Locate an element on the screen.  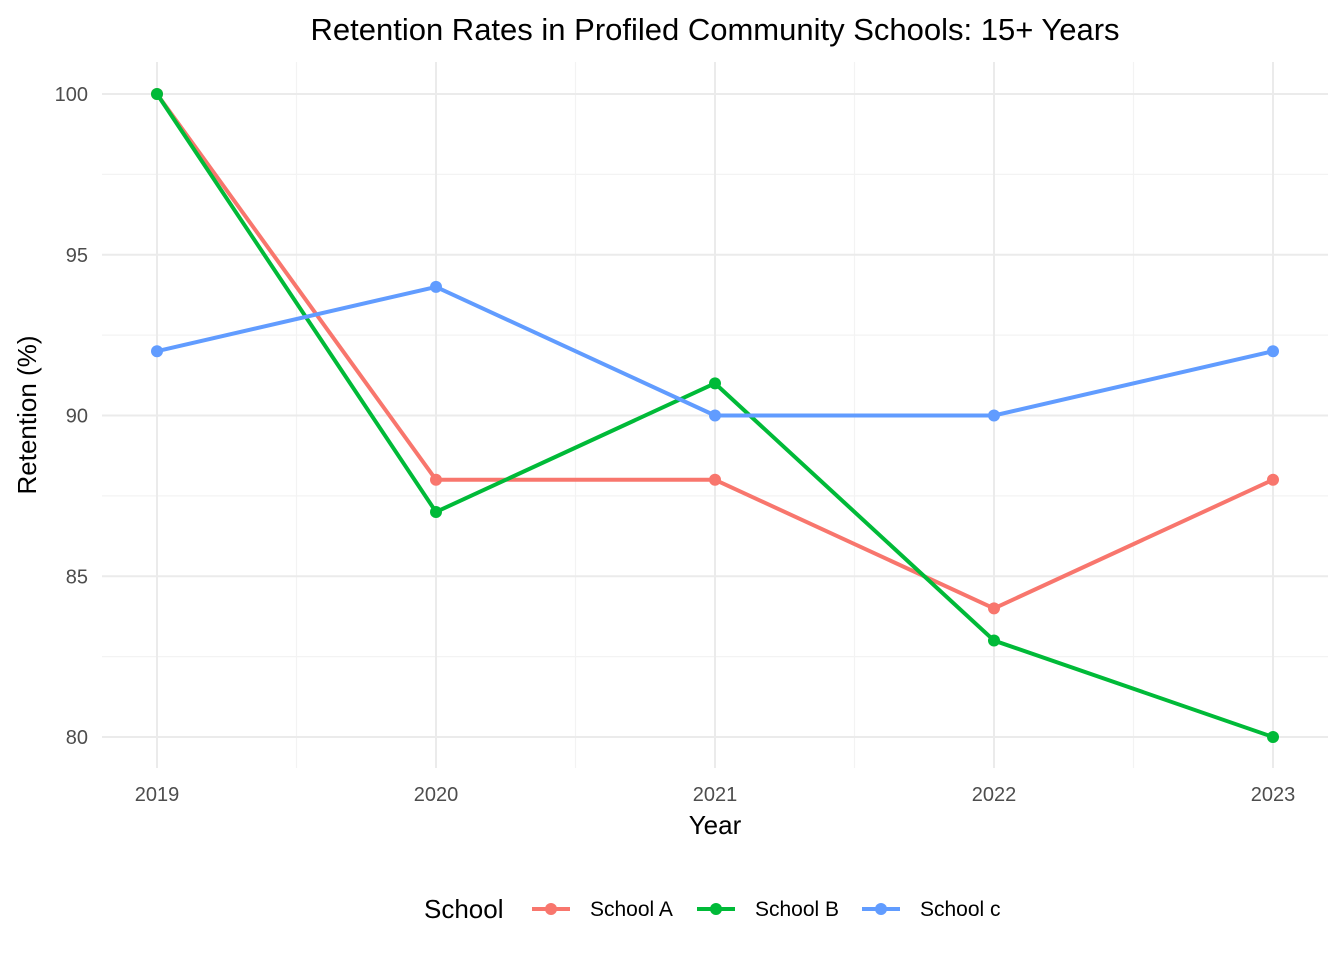
x-axis-ticks: 2019 2020 2021 2022 2023 is located at coordinates (715, 795).